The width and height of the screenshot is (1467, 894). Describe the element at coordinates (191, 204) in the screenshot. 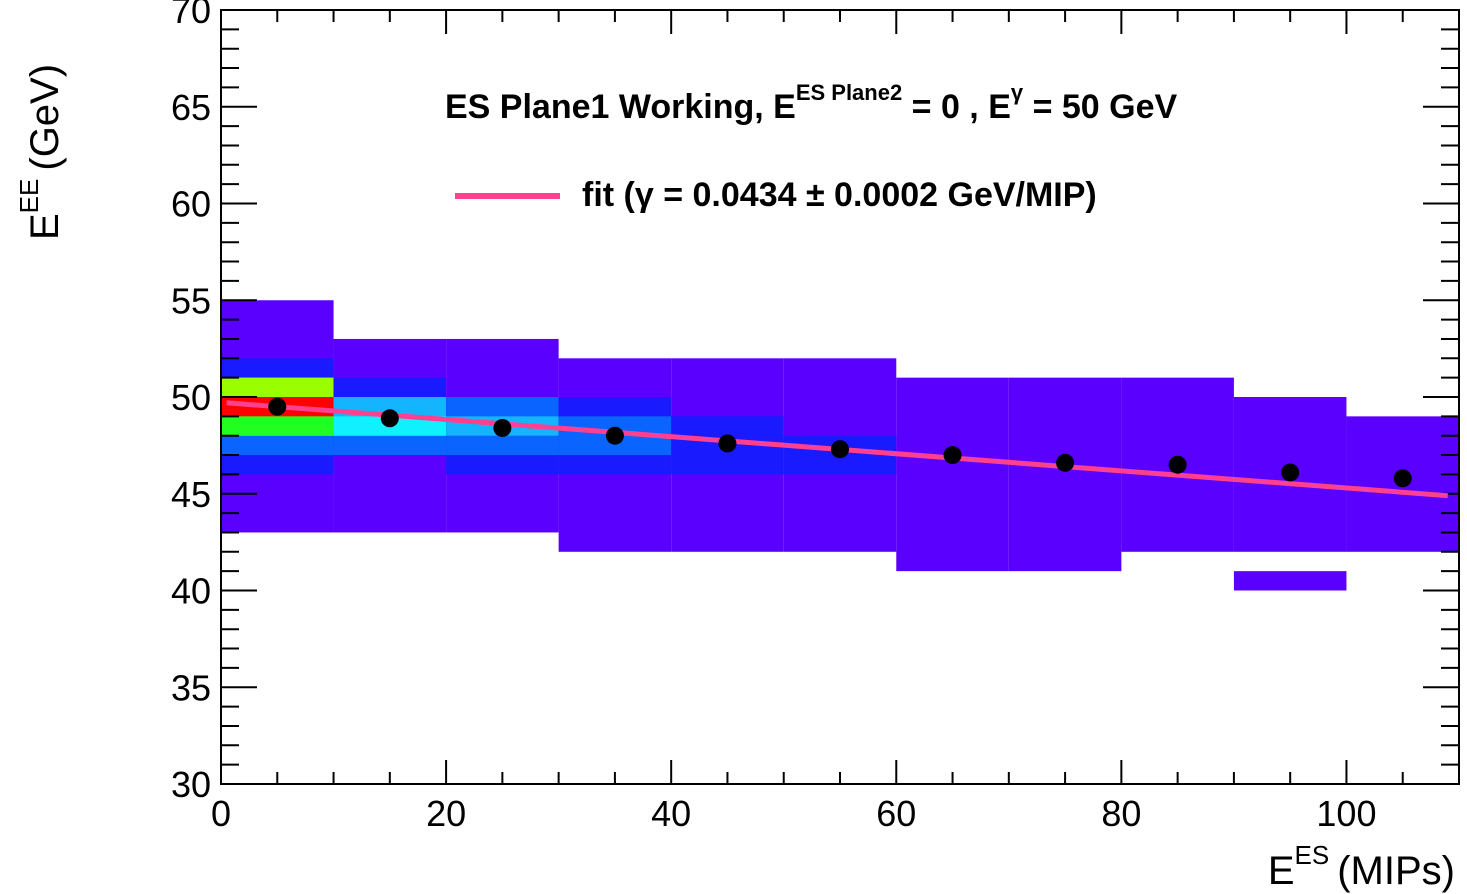

I see `y-tick-label: 60` at that location.